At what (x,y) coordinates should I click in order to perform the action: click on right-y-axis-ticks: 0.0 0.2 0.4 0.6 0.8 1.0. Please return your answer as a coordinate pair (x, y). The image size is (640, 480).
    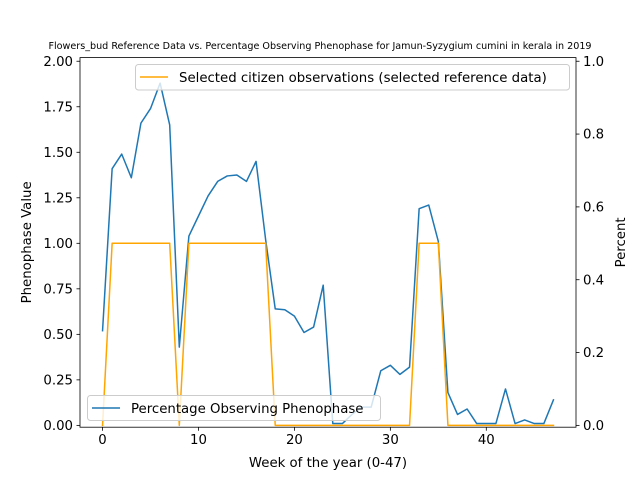
    Looking at the image, I should click on (590, 244).